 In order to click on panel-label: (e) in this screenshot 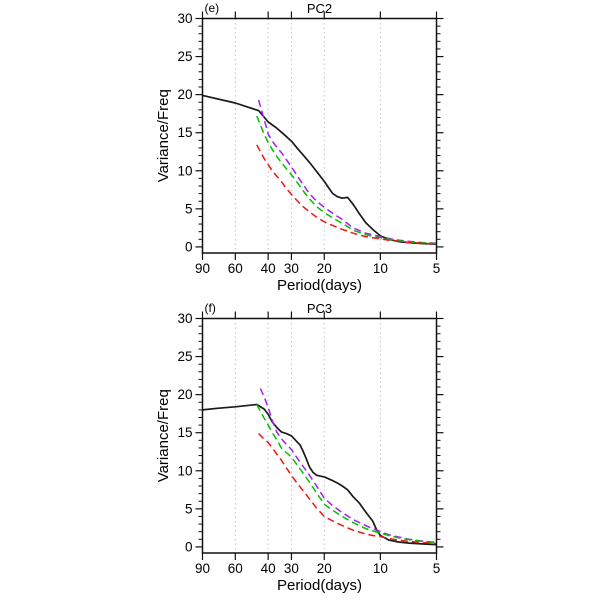, I will do `click(212, 8)`.